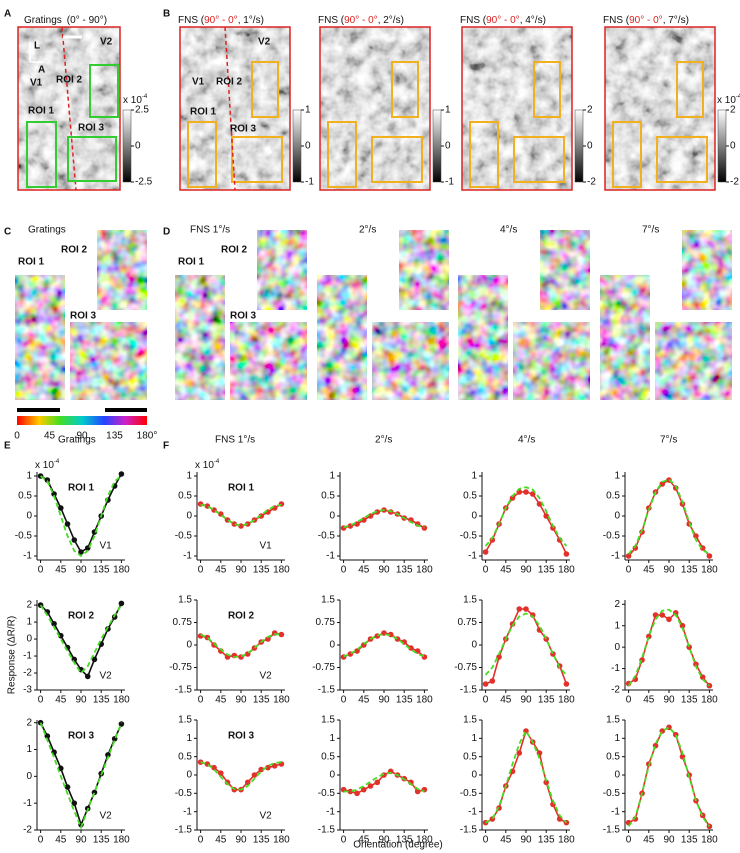 This screenshot has height=853, width=740. What do you see at coordinates (243, 129) in the screenshot?
I see `roi-label: ROI 3` at bounding box center [243, 129].